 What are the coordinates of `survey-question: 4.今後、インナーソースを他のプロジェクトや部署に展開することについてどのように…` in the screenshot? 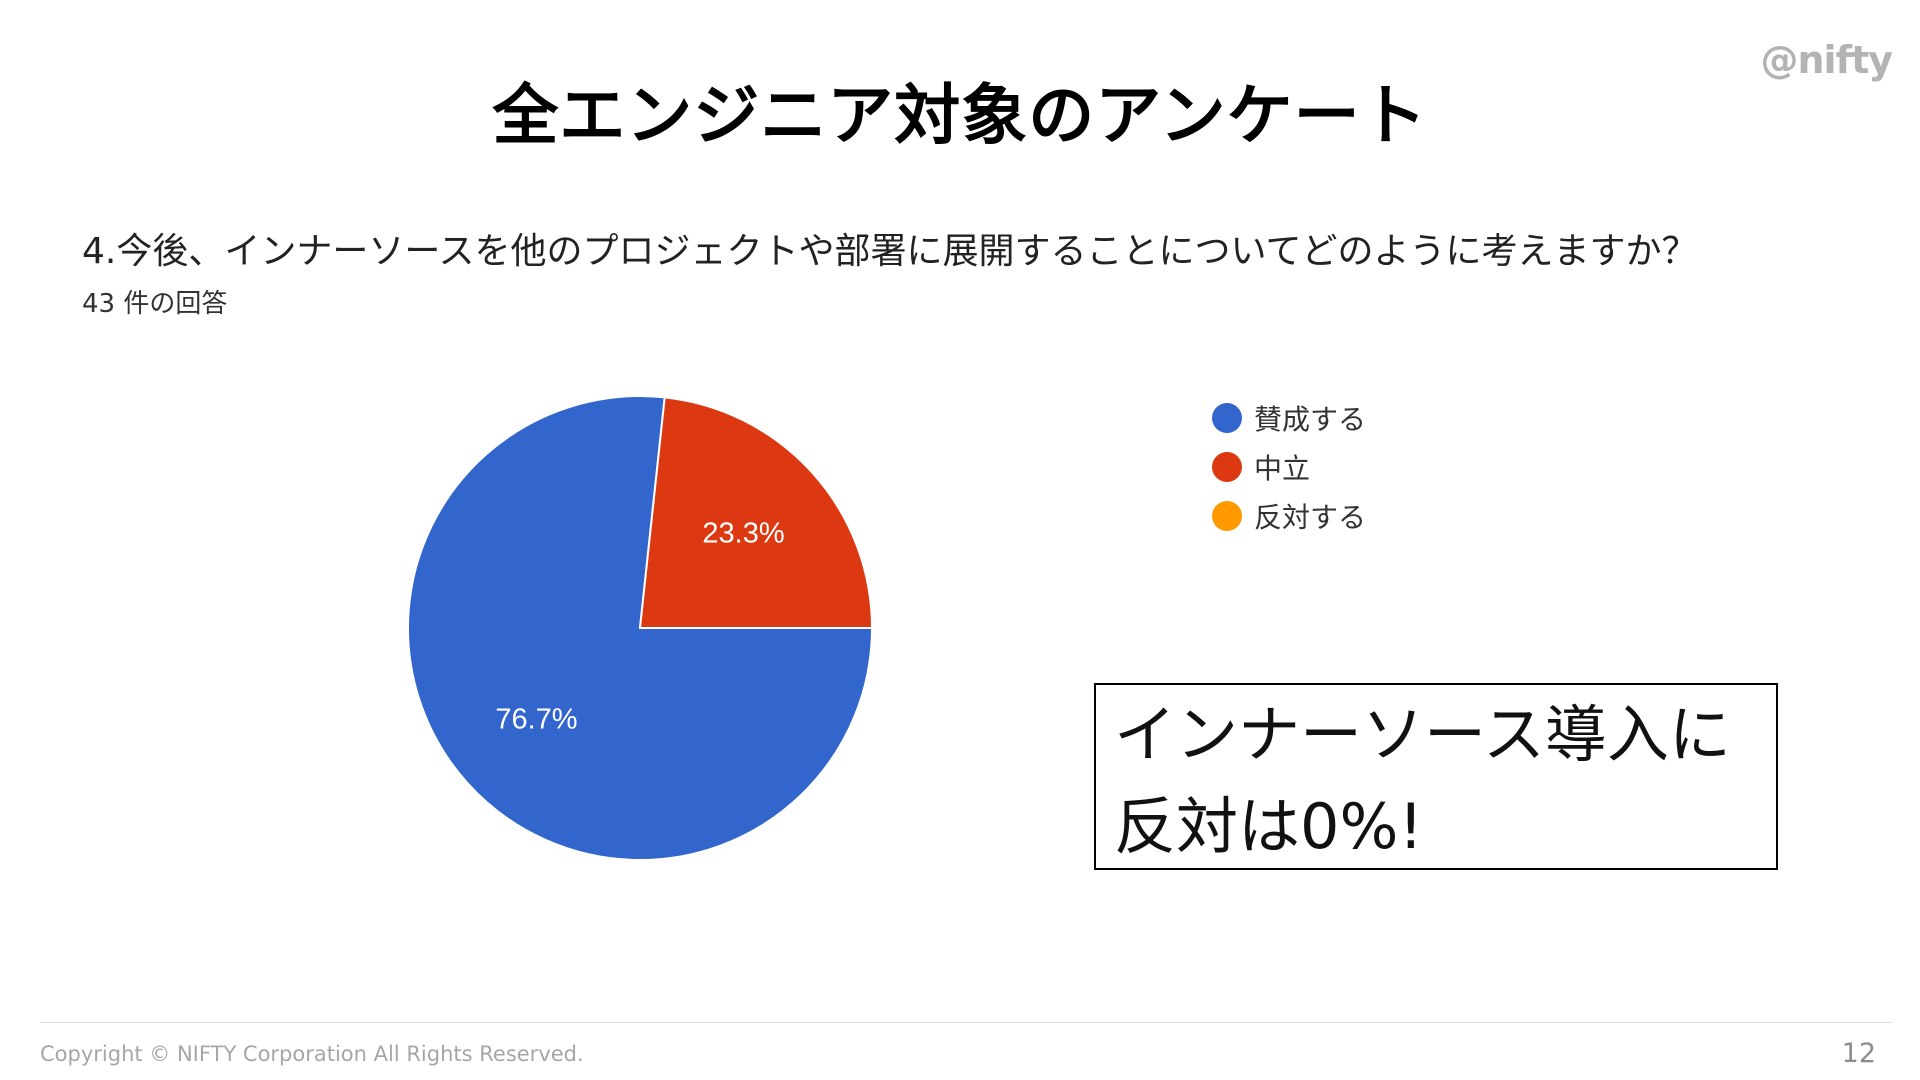 It's located at (890, 251).